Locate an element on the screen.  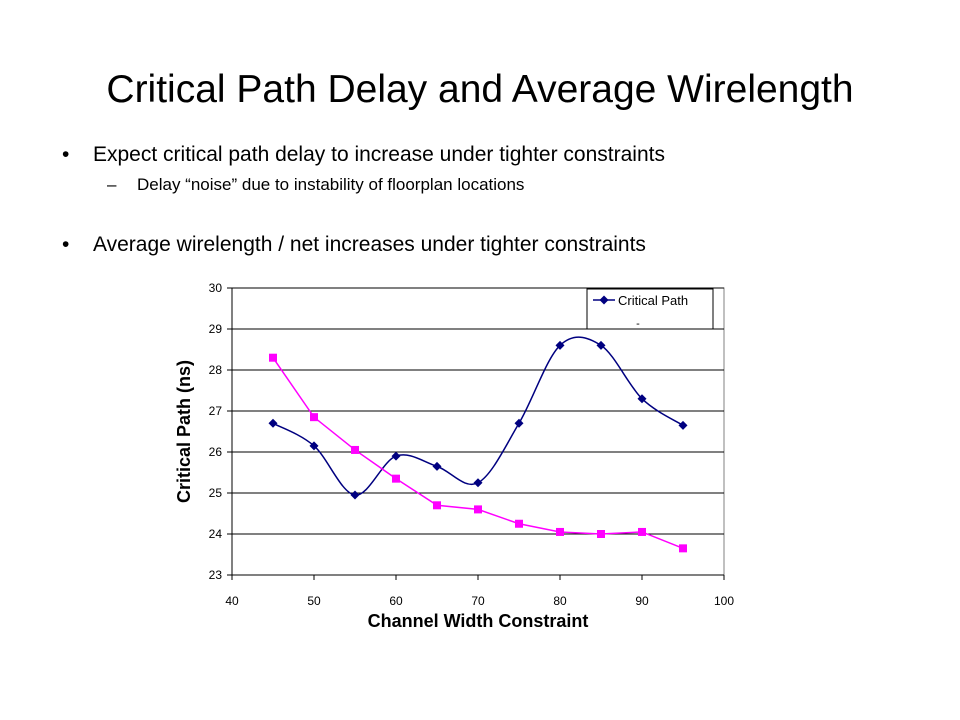
x-tick-label: 50 is located at coordinates (314, 601).